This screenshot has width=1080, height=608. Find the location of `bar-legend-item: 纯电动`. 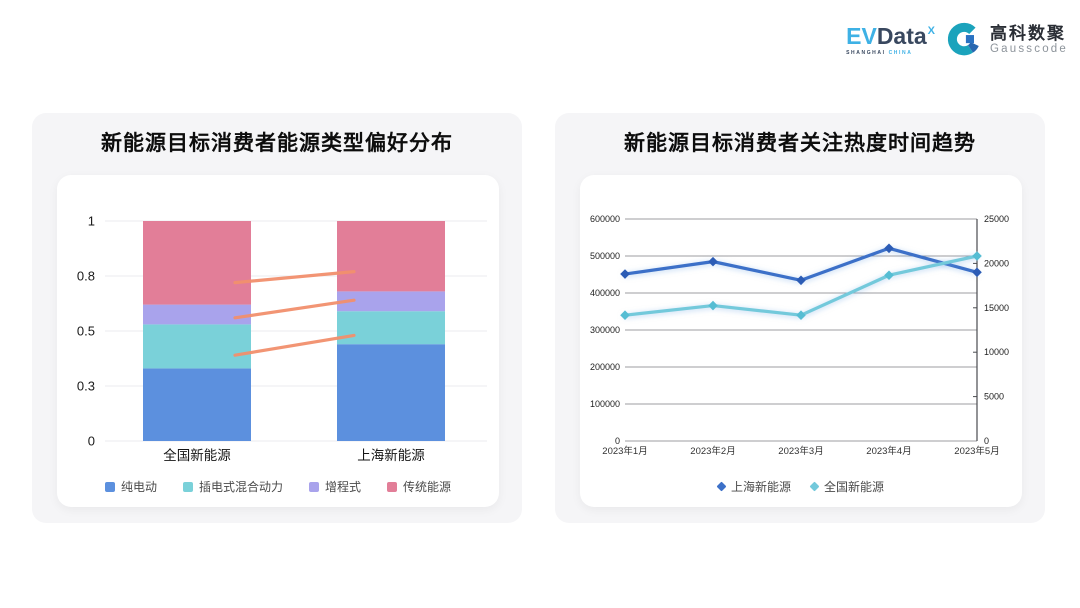

bar-legend-item: 纯电动 is located at coordinates (130, 486).